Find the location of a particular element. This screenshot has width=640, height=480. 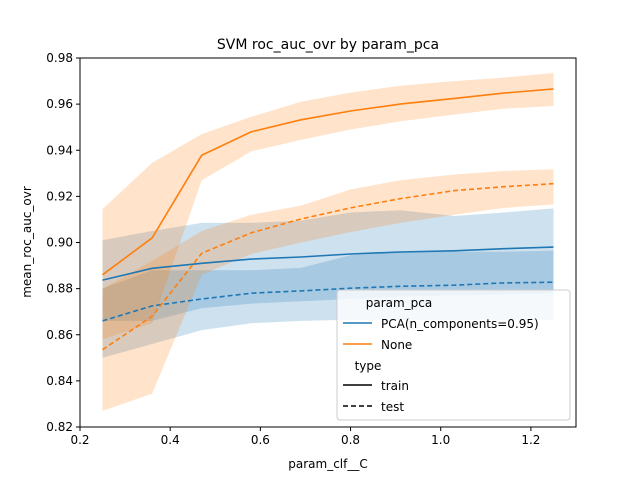

y-tick-label: 0.84 is located at coordinates (59, 381).